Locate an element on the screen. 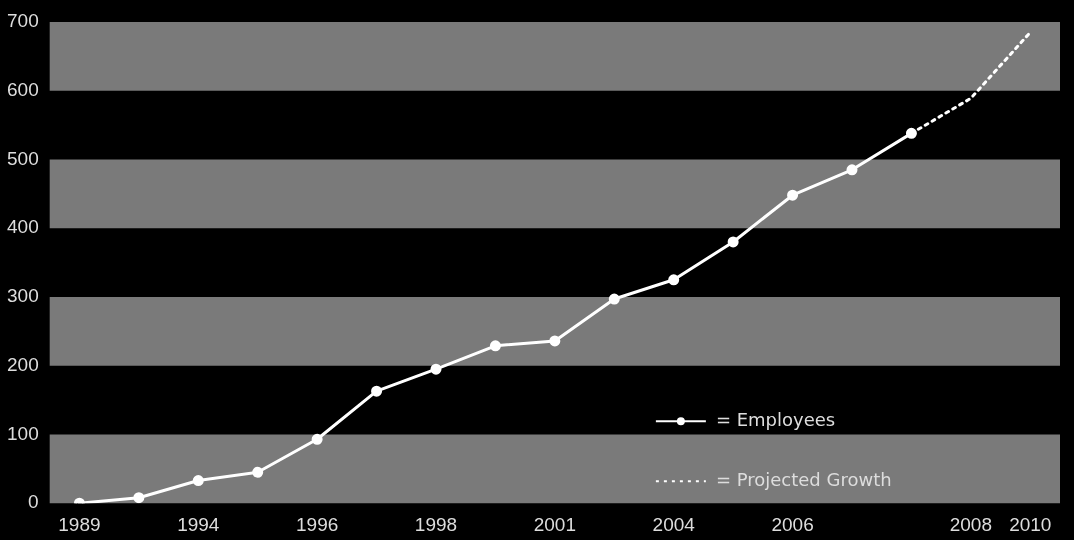 The height and width of the screenshot is (540, 1074). y-tick-label: 700 is located at coordinates (23, 21).